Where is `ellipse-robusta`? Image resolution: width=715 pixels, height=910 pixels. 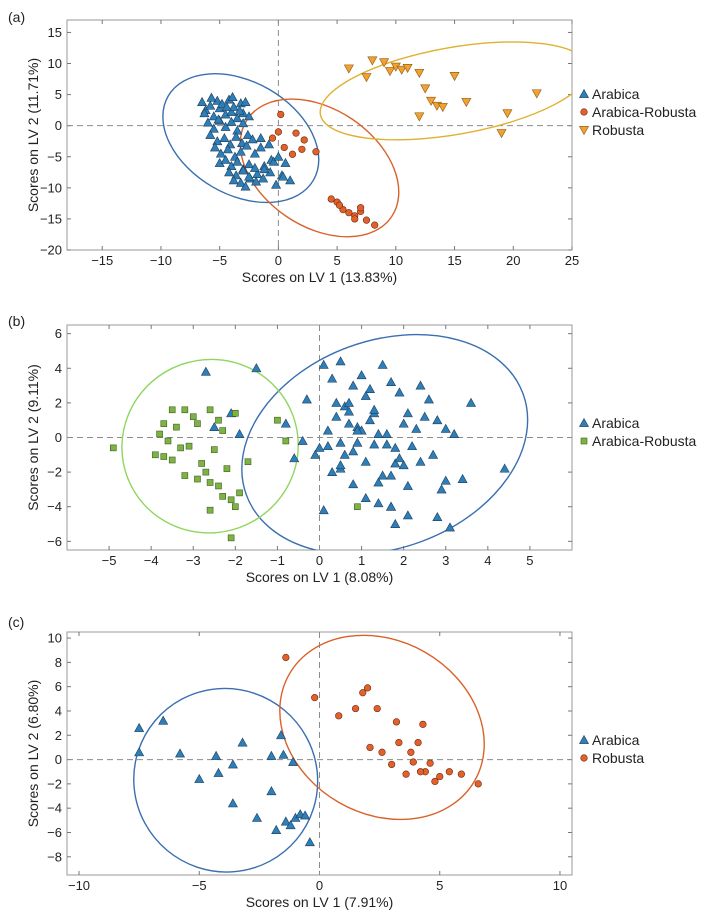
ellipse-robusta is located at coordinates (382, 727).